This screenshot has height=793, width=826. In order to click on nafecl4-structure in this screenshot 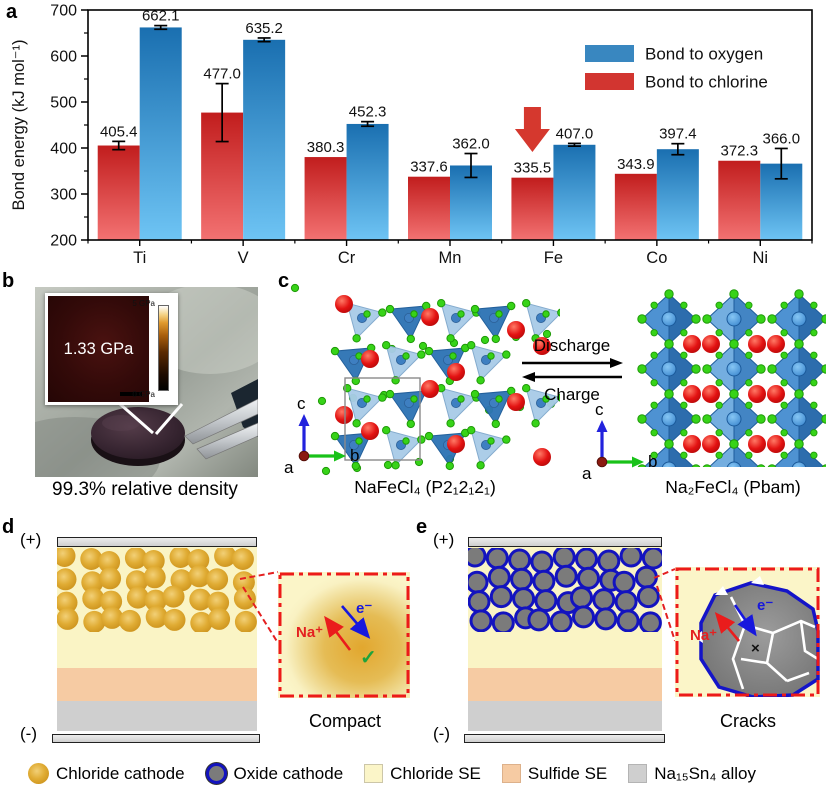, I will do `click(425, 379)`.